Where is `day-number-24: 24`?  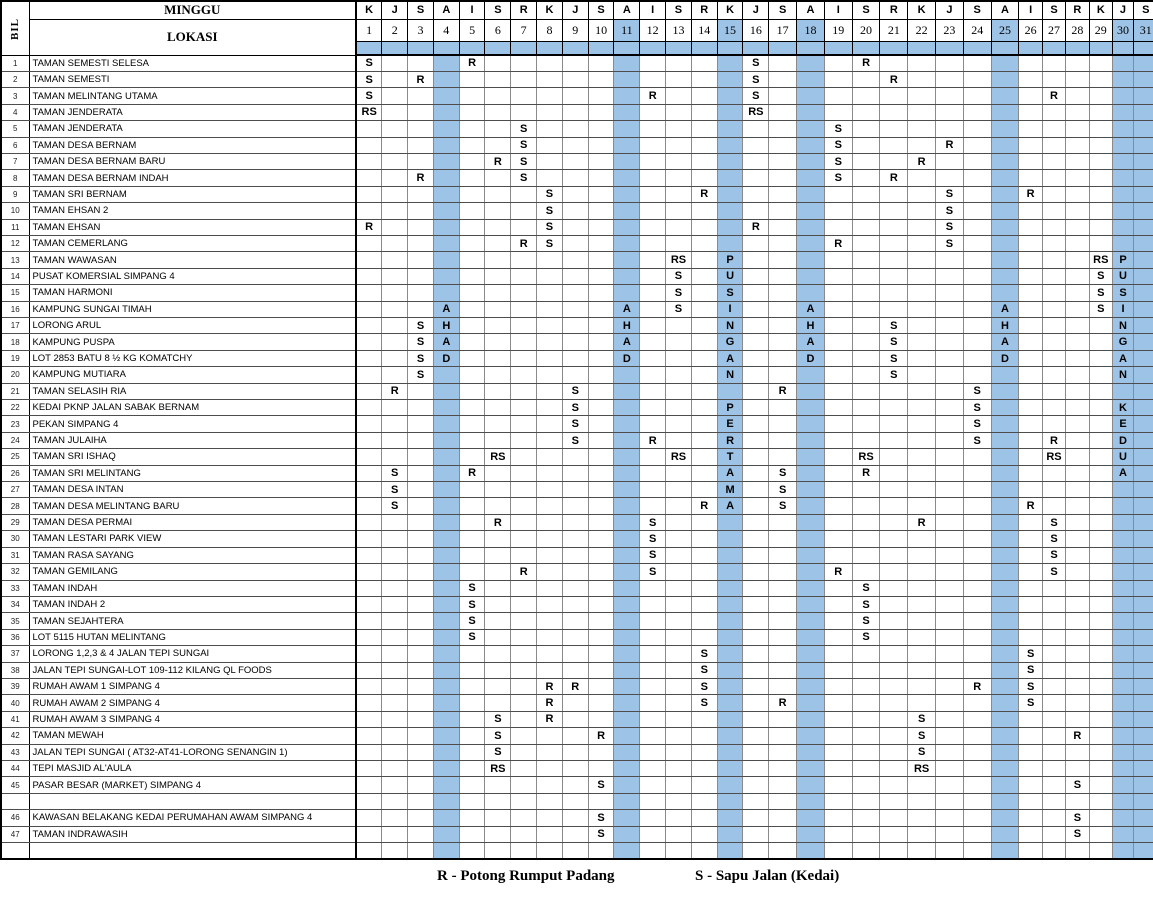
day-number-24: 24 is located at coordinates (977, 30).